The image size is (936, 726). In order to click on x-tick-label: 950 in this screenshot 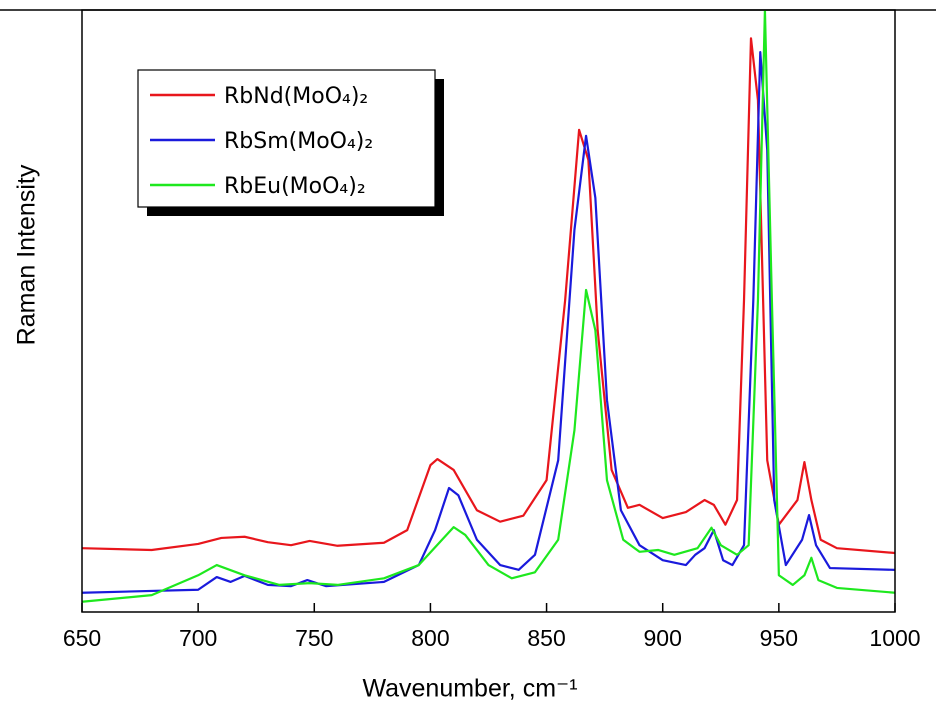, I will do `click(779, 638)`.